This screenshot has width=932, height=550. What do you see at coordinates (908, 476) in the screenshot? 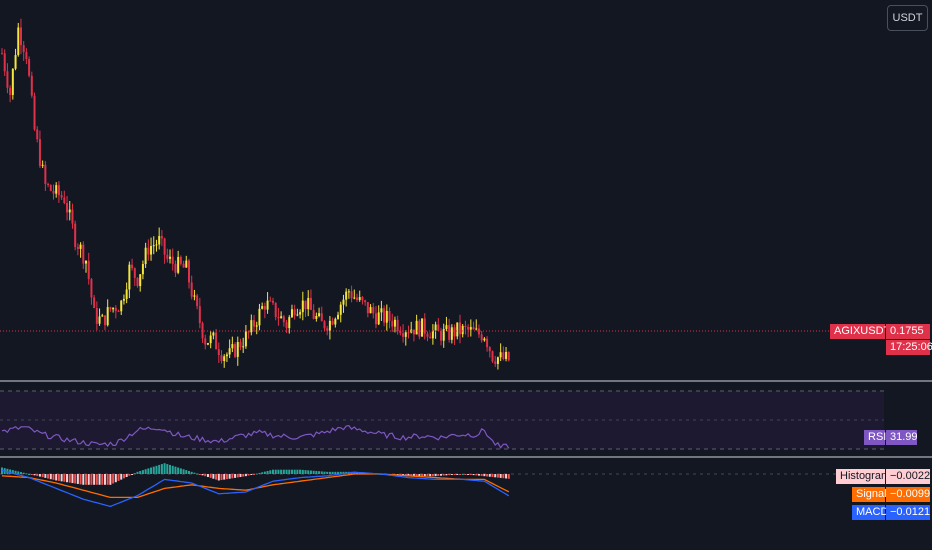
I see `histogram-value-tag: −0.0022` at bounding box center [908, 476].